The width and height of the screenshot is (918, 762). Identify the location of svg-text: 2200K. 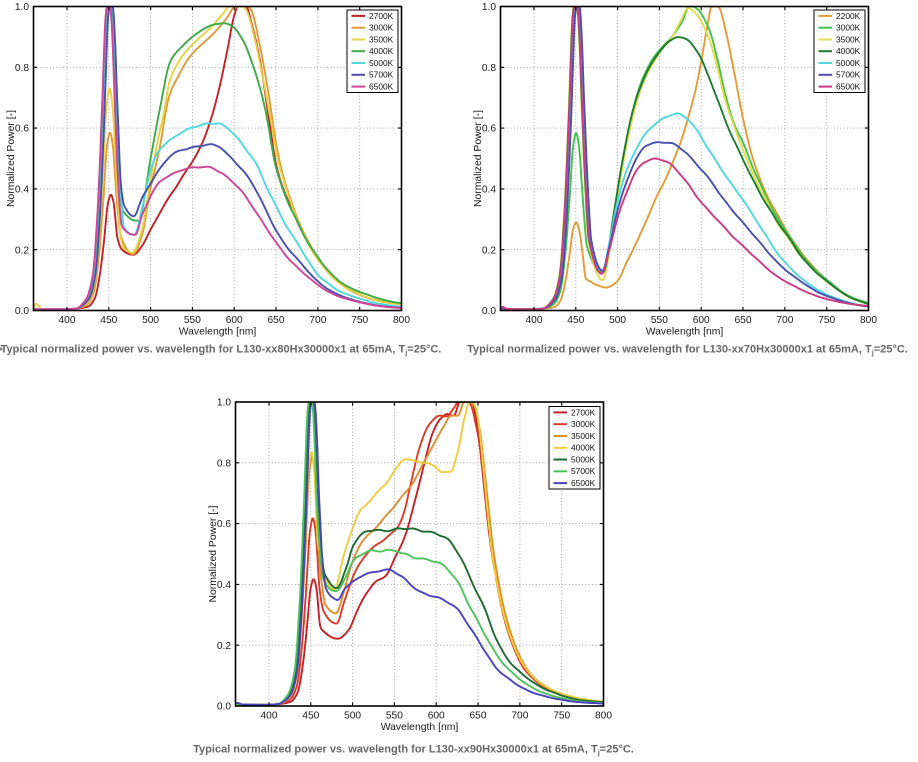
(848, 16).